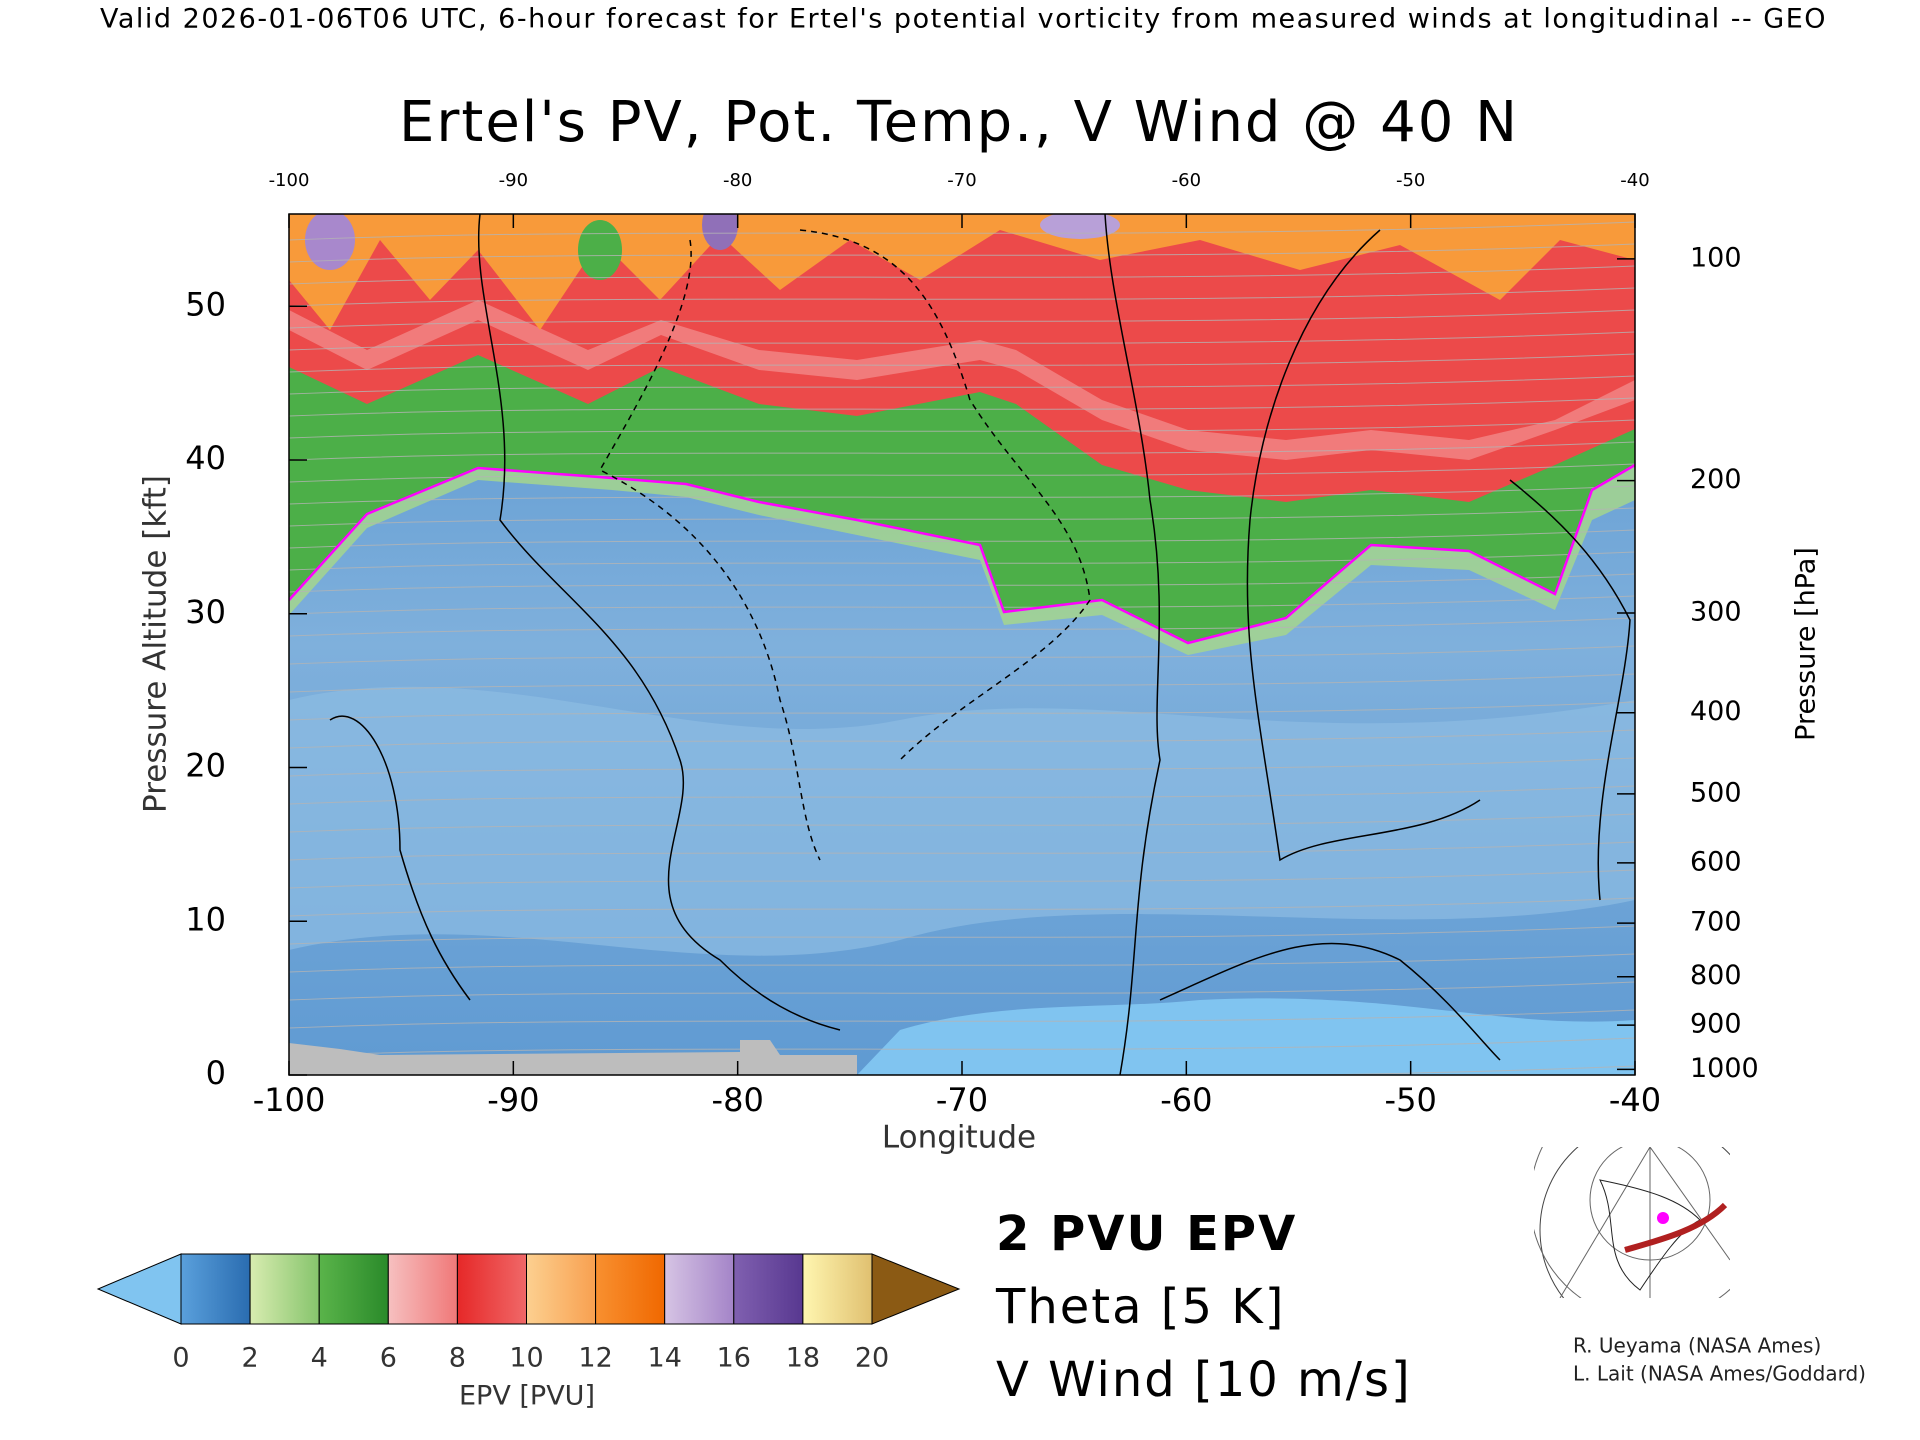 This screenshot has height=1440, width=1920. I want to click on legend-entry: 2 PVU EPV, so click(1146, 1234).